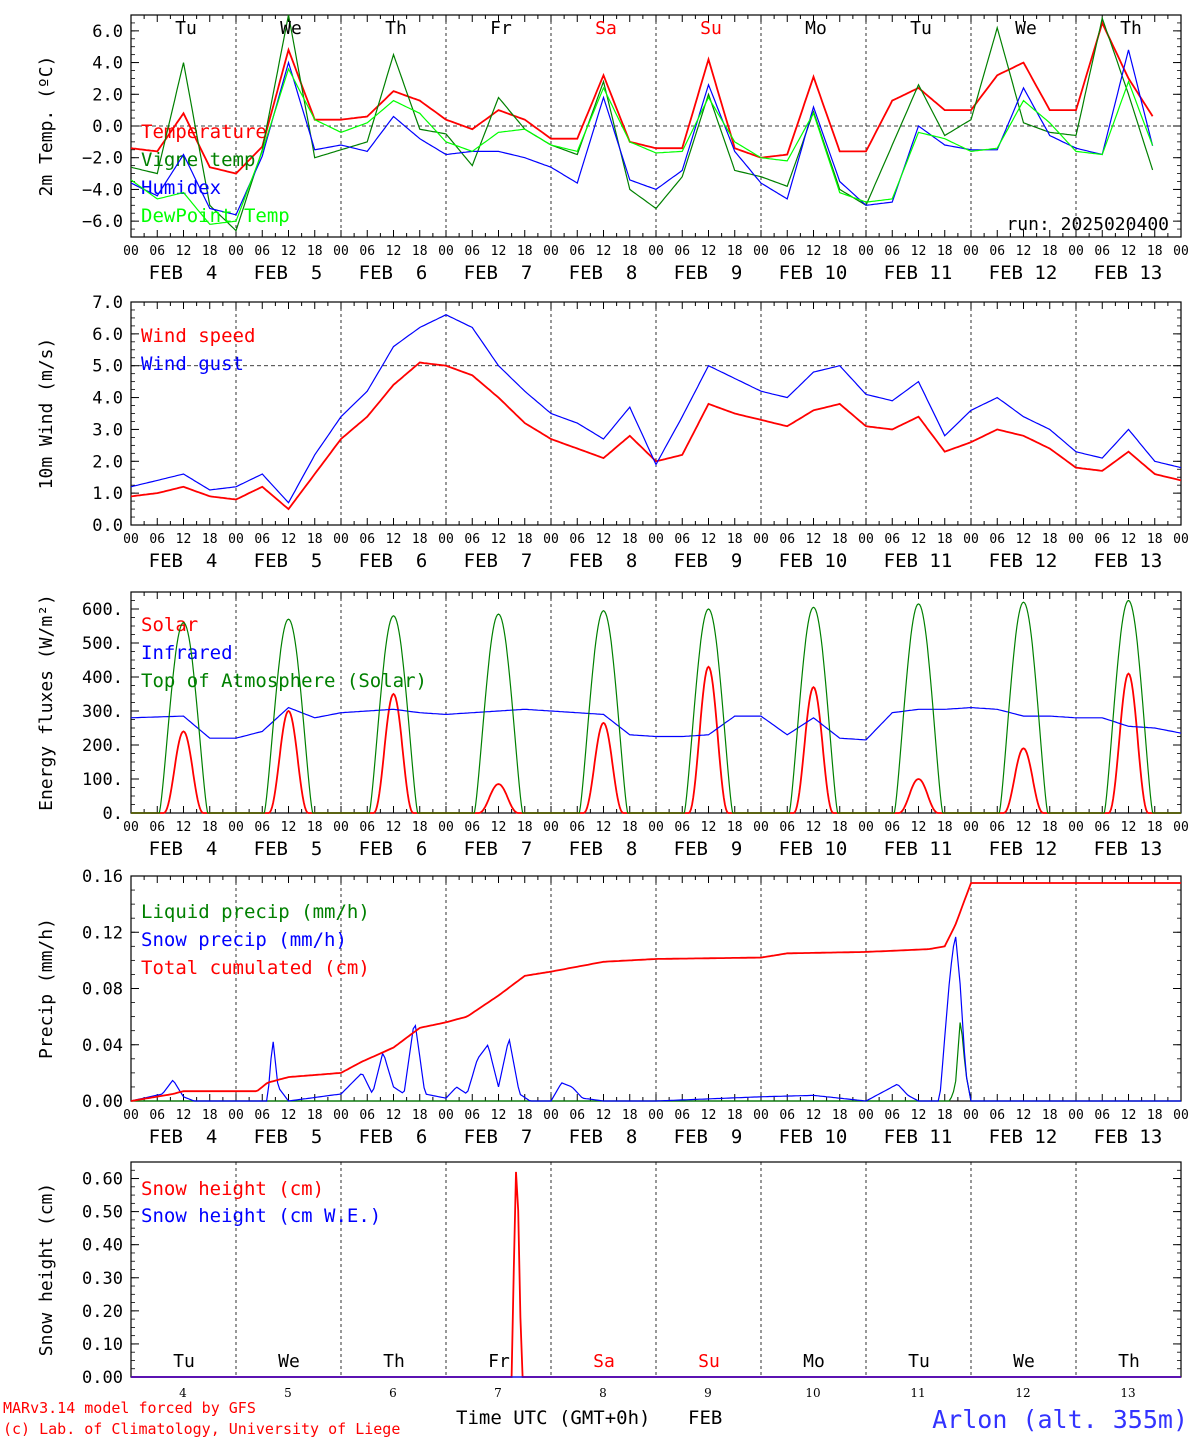 This screenshot has height=1440, width=1194. What do you see at coordinates (393, 1393) in the screenshot?
I see `date-number-label: 6` at bounding box center [393, 1393].